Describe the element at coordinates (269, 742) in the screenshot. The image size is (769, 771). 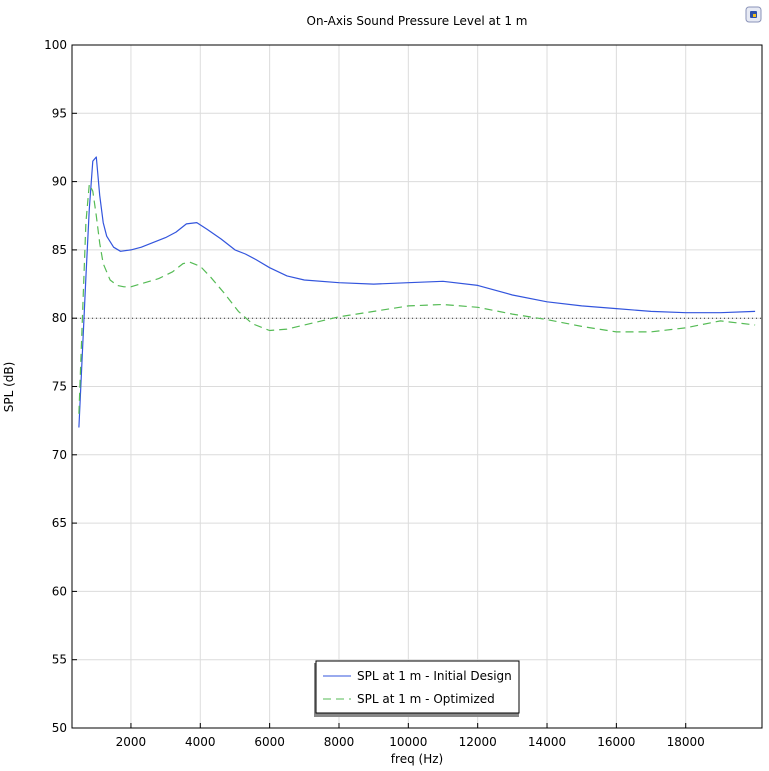
I see `x-tick-label: 6000` at that location.